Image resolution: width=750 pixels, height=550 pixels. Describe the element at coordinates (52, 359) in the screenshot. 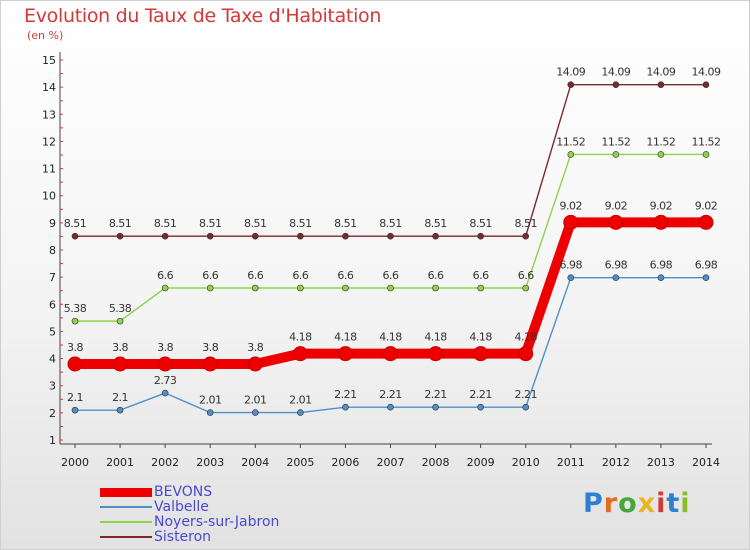

I see `y-tick-label: 4` at that location.